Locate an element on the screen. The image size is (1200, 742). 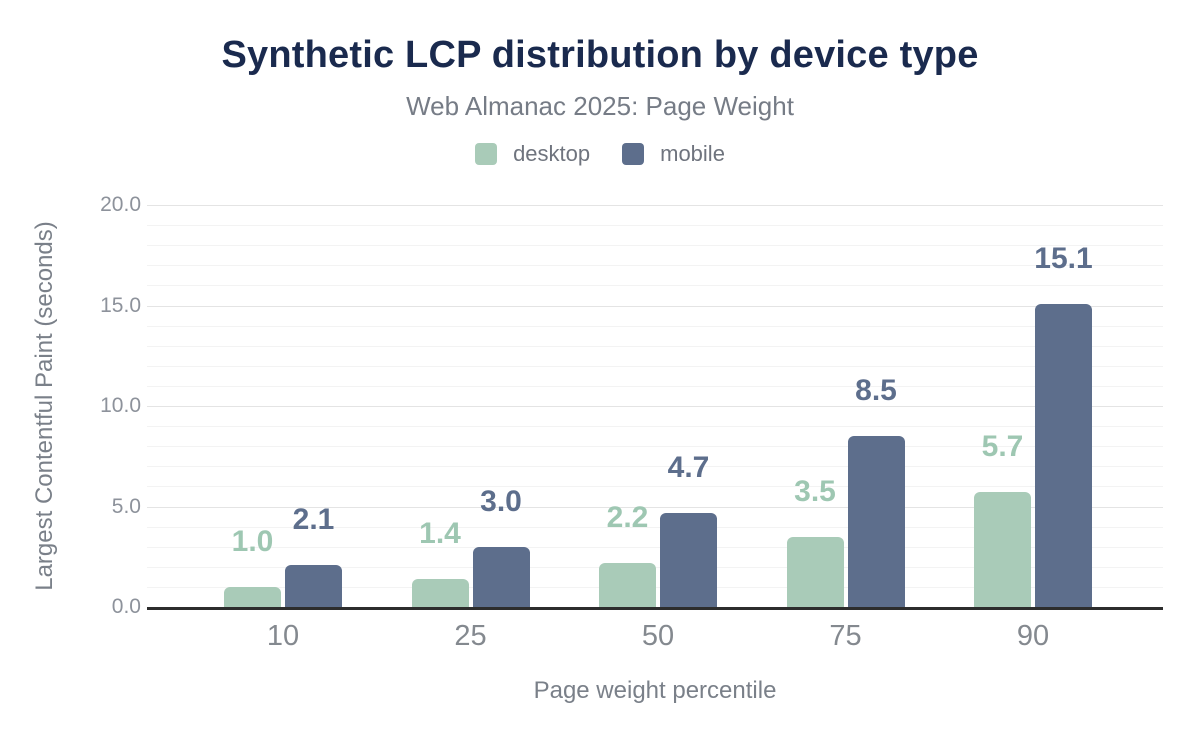
x-tick-label-10: 10 is located at coordinates (283, 636).